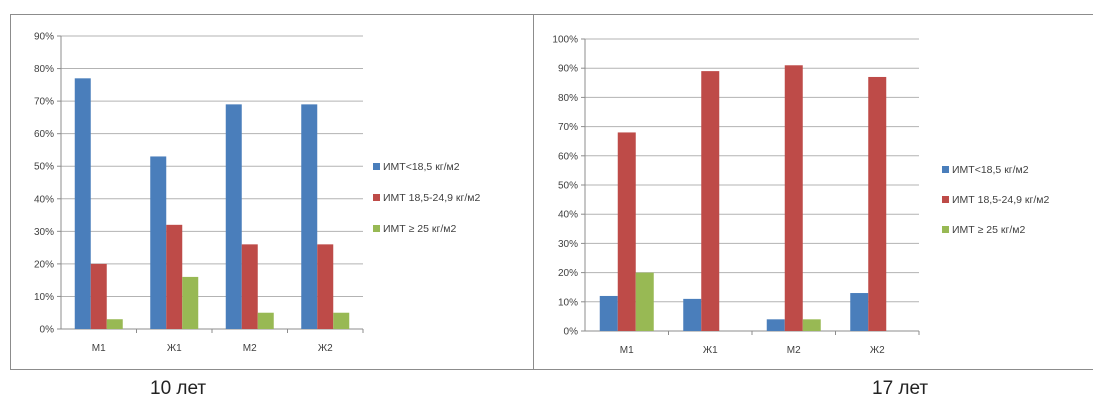 This screenshot has height=403, width=1093. Describe the element at coordinates (900, 388) in the screenshot. I see `caption-17-years: 17 лет` at that location.